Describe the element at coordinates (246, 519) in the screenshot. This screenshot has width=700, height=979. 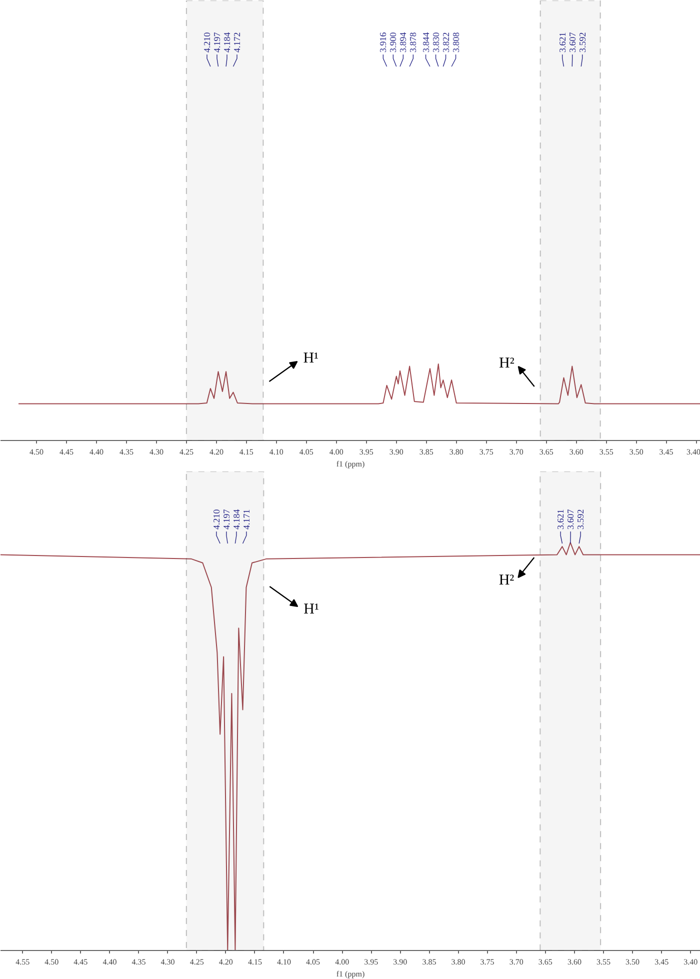
I see `annotation: 4.171` at that location.